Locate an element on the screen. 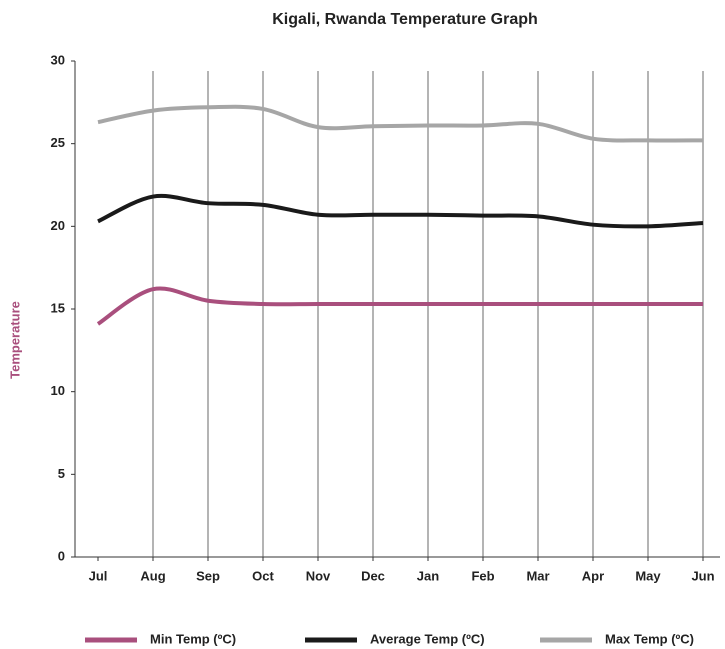 The image size is (725, 649). x-tick-label: Jun is located at coordinates (702, 575).